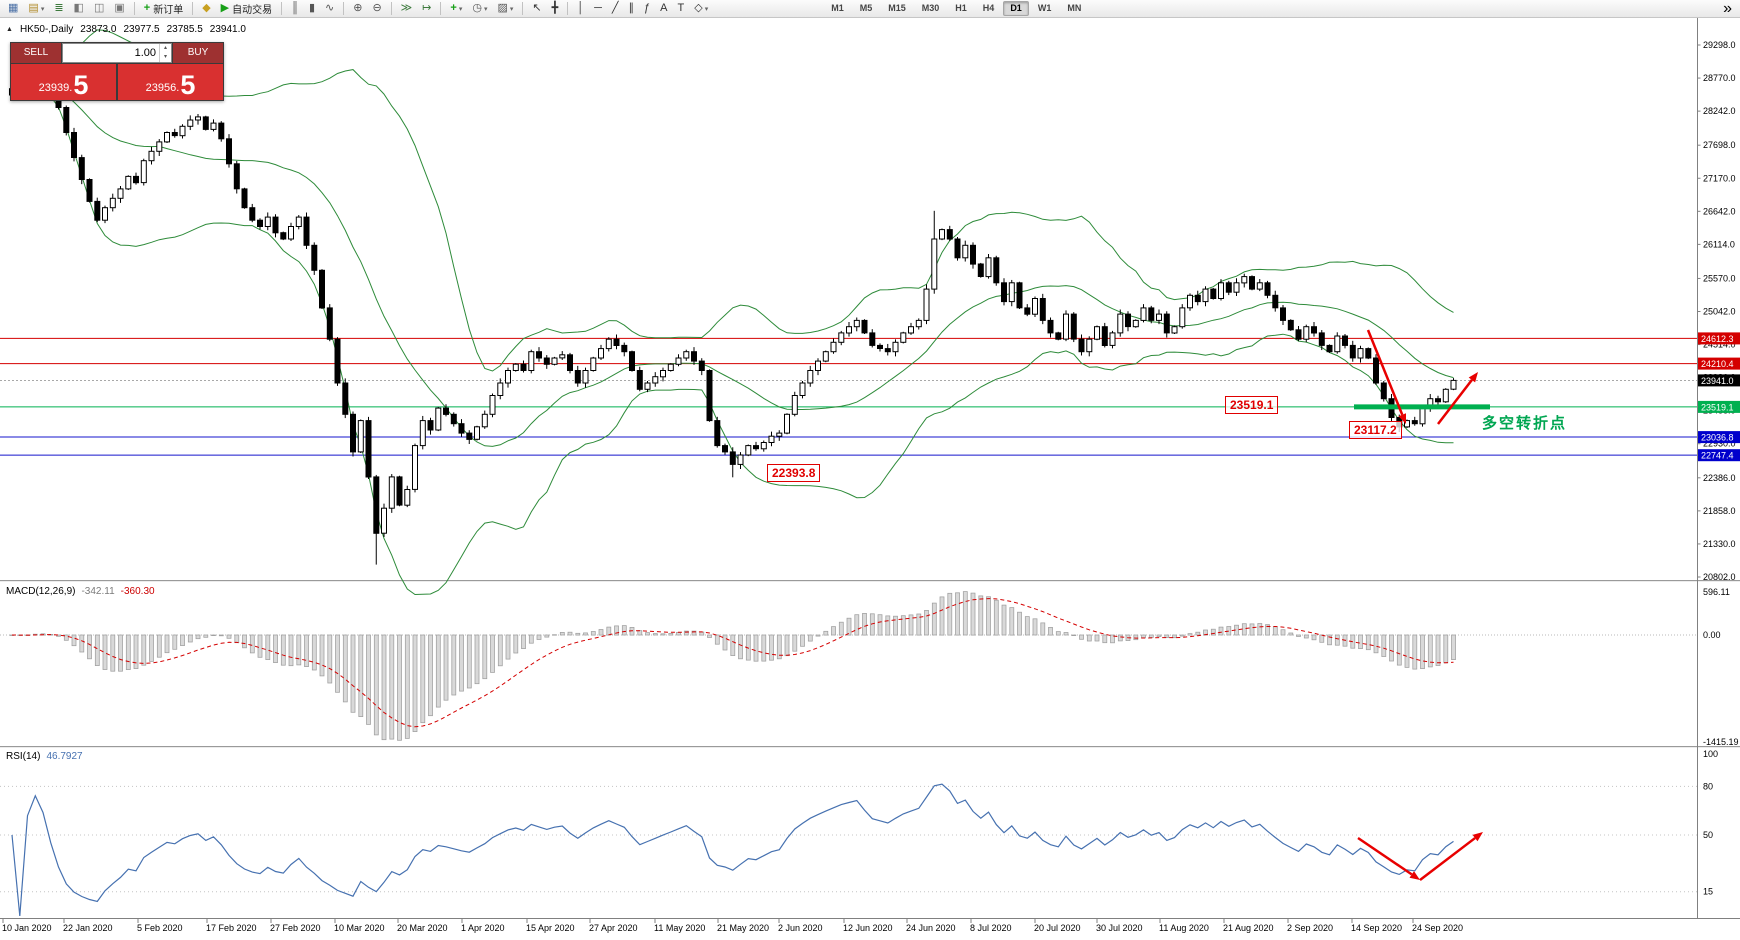 This screenshot has height=940, width=1740. I want to click on timeframe-m30: M30, so click(930, 8).